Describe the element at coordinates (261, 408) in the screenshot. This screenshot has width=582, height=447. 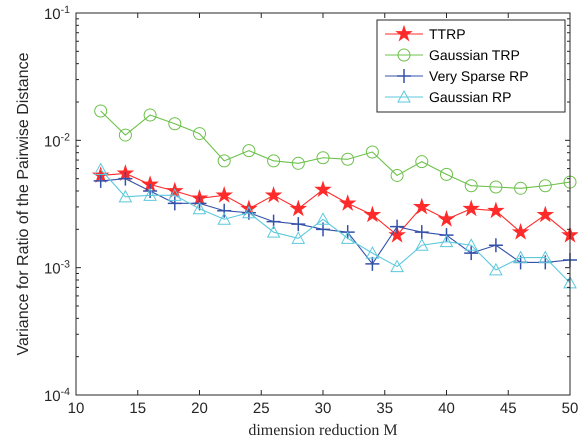
I see `x-tick-label: 25` at that location.